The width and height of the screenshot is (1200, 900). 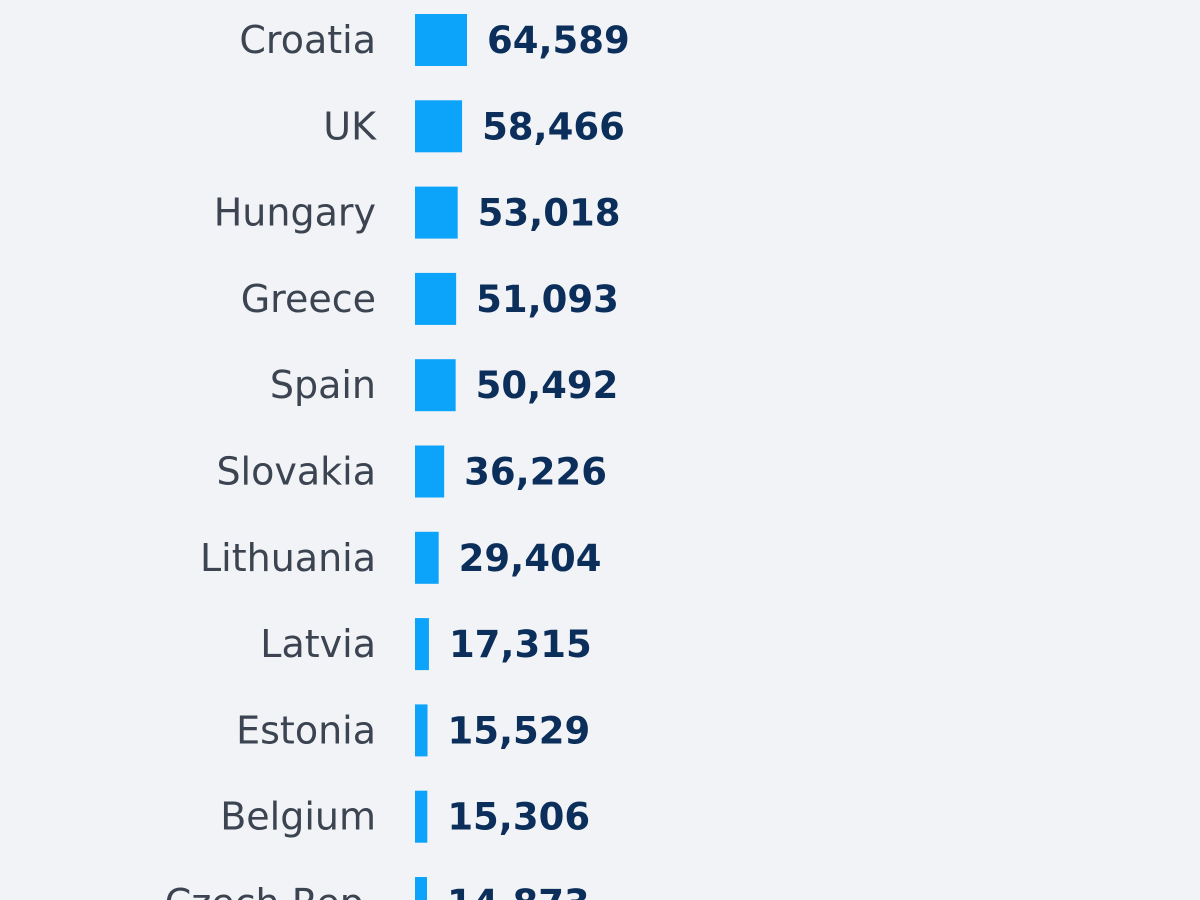 What do you see at coordinates (298, 817) in the screenshot?
I see `category-label: Belgium` at bounding box center [298, 817].